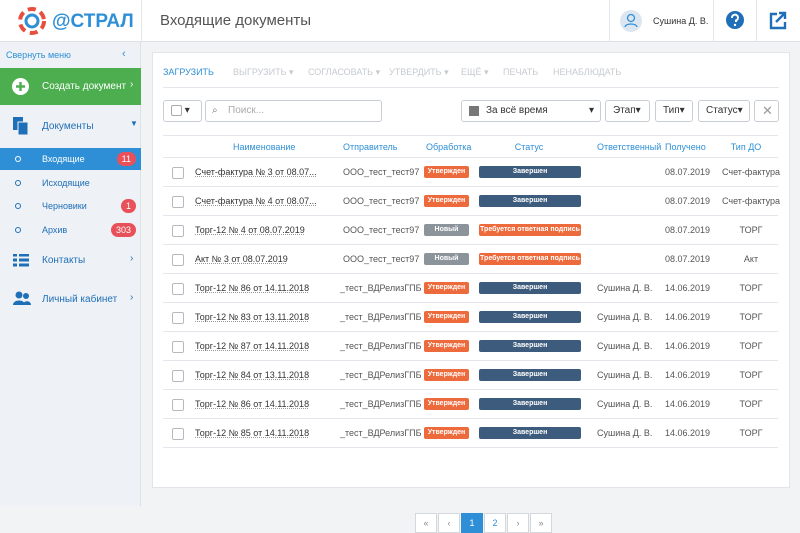  Describe the element at coordinates (20, 86) in the screenshot. I see `plus-icon` at that location.